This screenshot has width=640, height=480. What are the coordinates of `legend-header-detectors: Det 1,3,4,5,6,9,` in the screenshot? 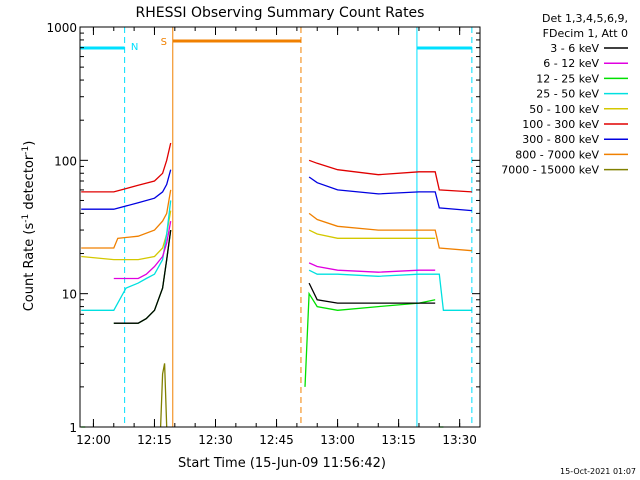 It's located at (585, 18).